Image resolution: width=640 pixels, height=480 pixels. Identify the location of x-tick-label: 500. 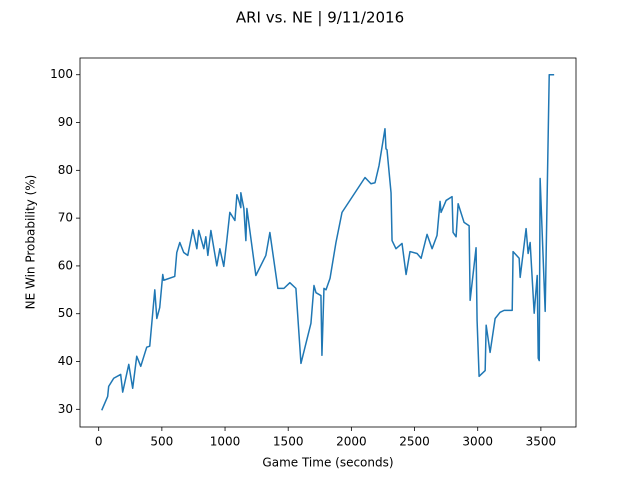
(161, 442).